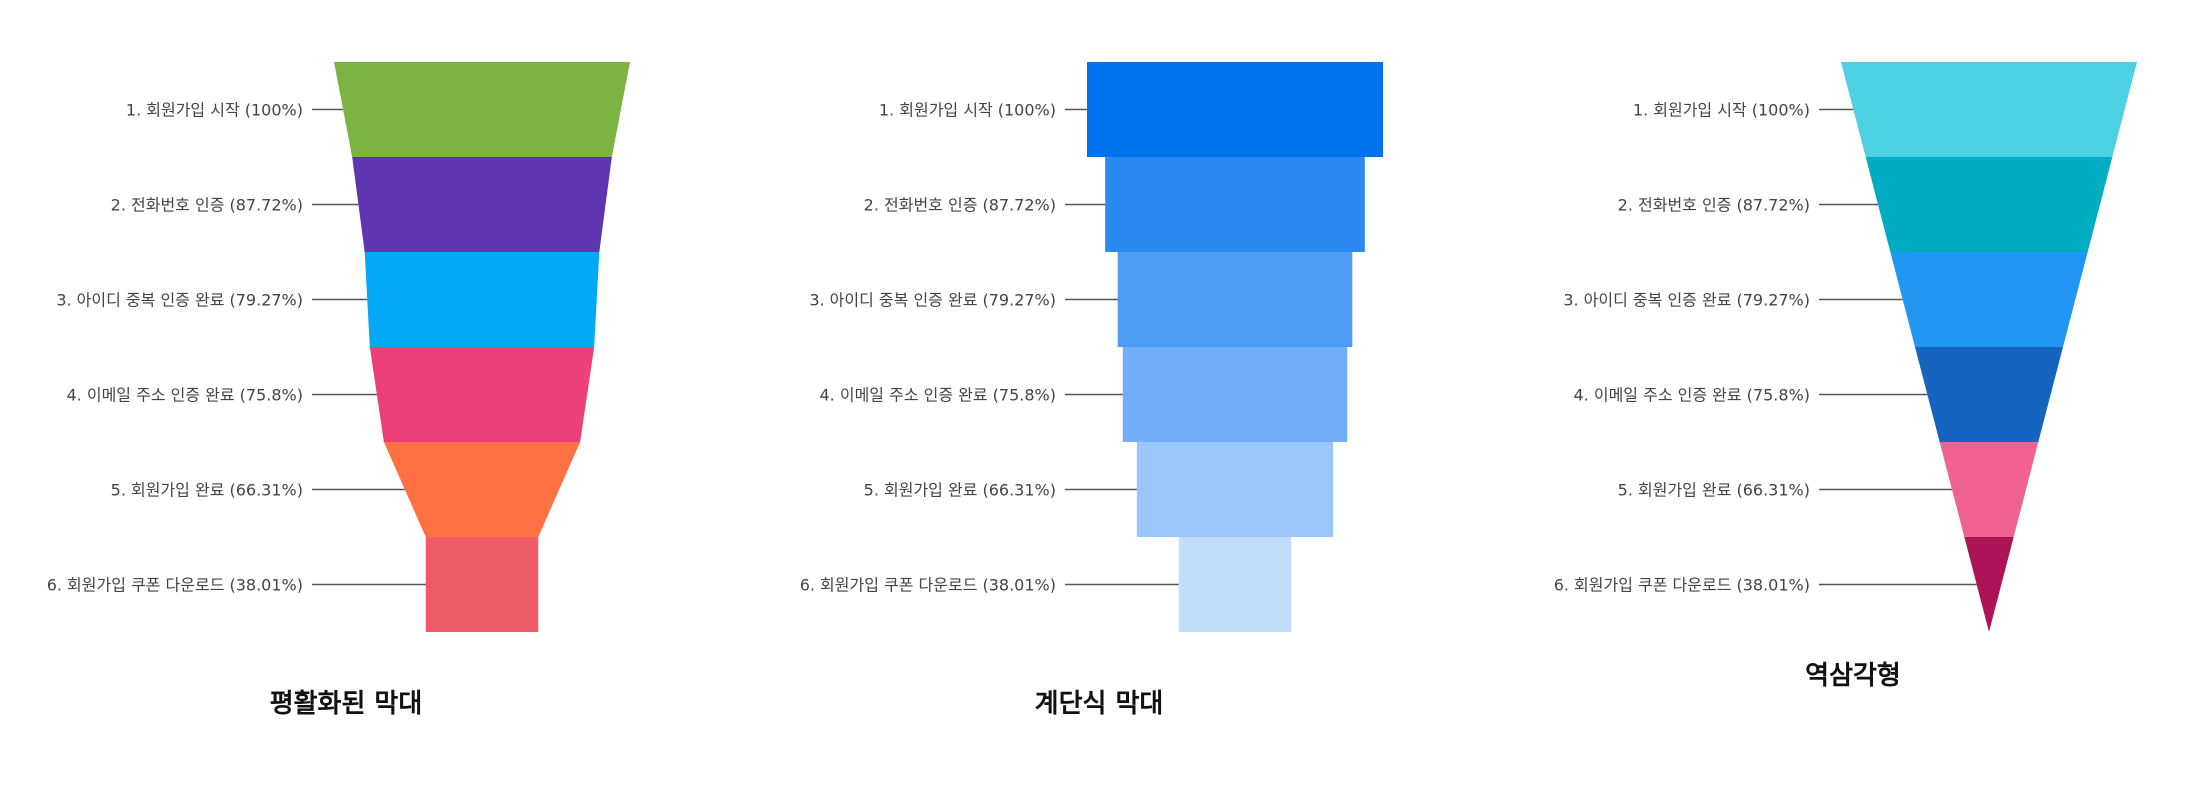 The width and height of the screenshot is (2198, 800). Describe the element at coordinates (1853, 676) in the screenshot. I see `chart-title: 역삼각형` at that location.